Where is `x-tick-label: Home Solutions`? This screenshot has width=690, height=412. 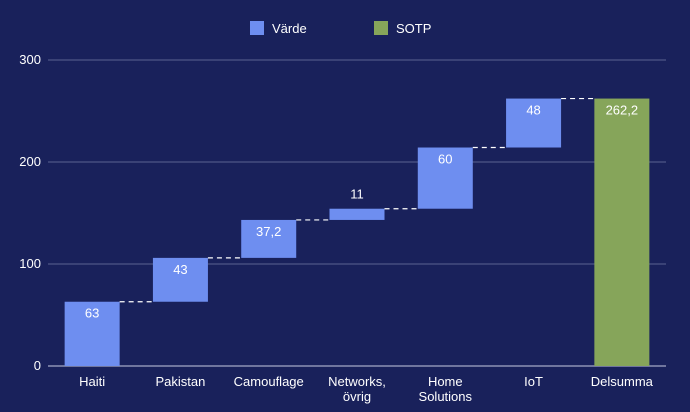
x-tick-label: Home Solutions is located at coordinates (446, 389).